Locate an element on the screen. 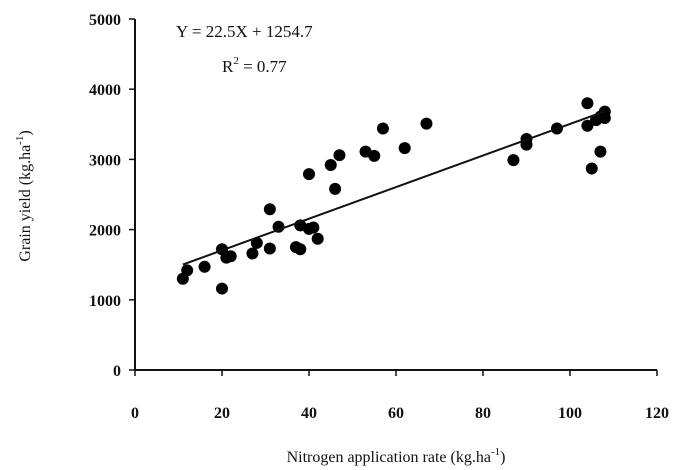  y-tick-label: 4000 is located at coordinates (105, 90).